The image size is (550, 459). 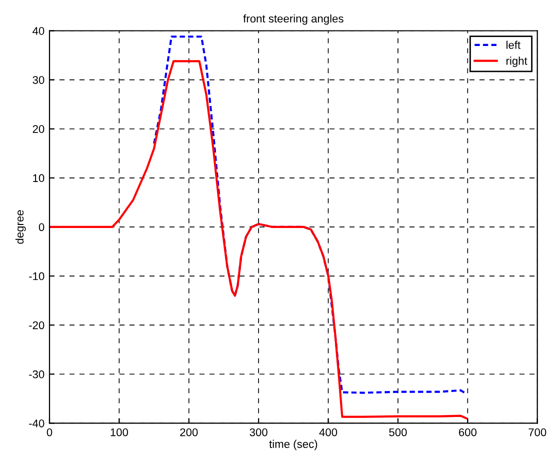 What do you see at coordinates (293, 19) in the screenshot?
I see `chart-title: front steering angles` at bounding box center [293, 19].